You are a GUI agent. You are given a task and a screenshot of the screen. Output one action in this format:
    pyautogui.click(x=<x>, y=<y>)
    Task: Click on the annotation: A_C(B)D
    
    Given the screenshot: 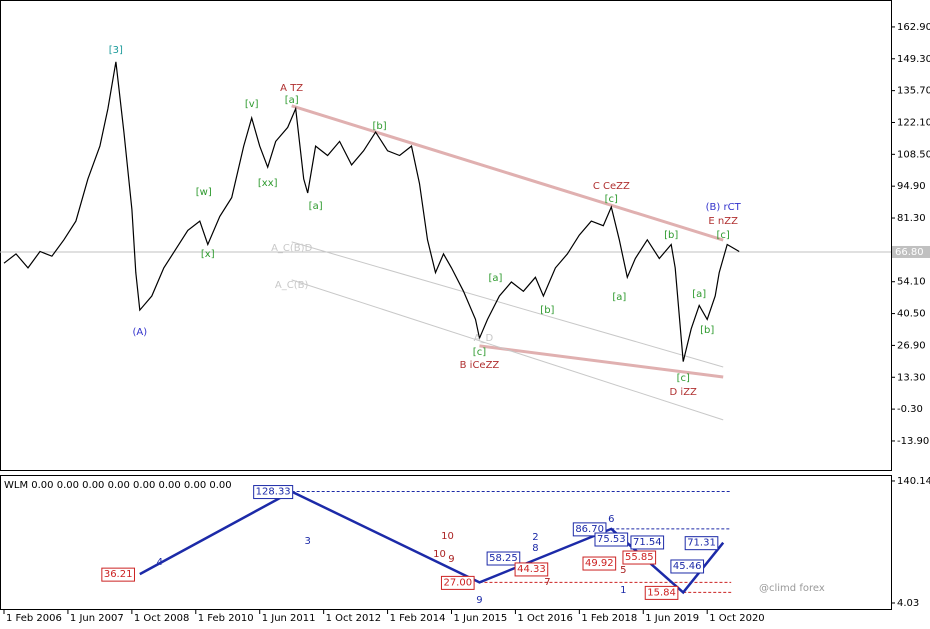 What is the action you would take?
    pyautogui.click(x=291, y=248)
    